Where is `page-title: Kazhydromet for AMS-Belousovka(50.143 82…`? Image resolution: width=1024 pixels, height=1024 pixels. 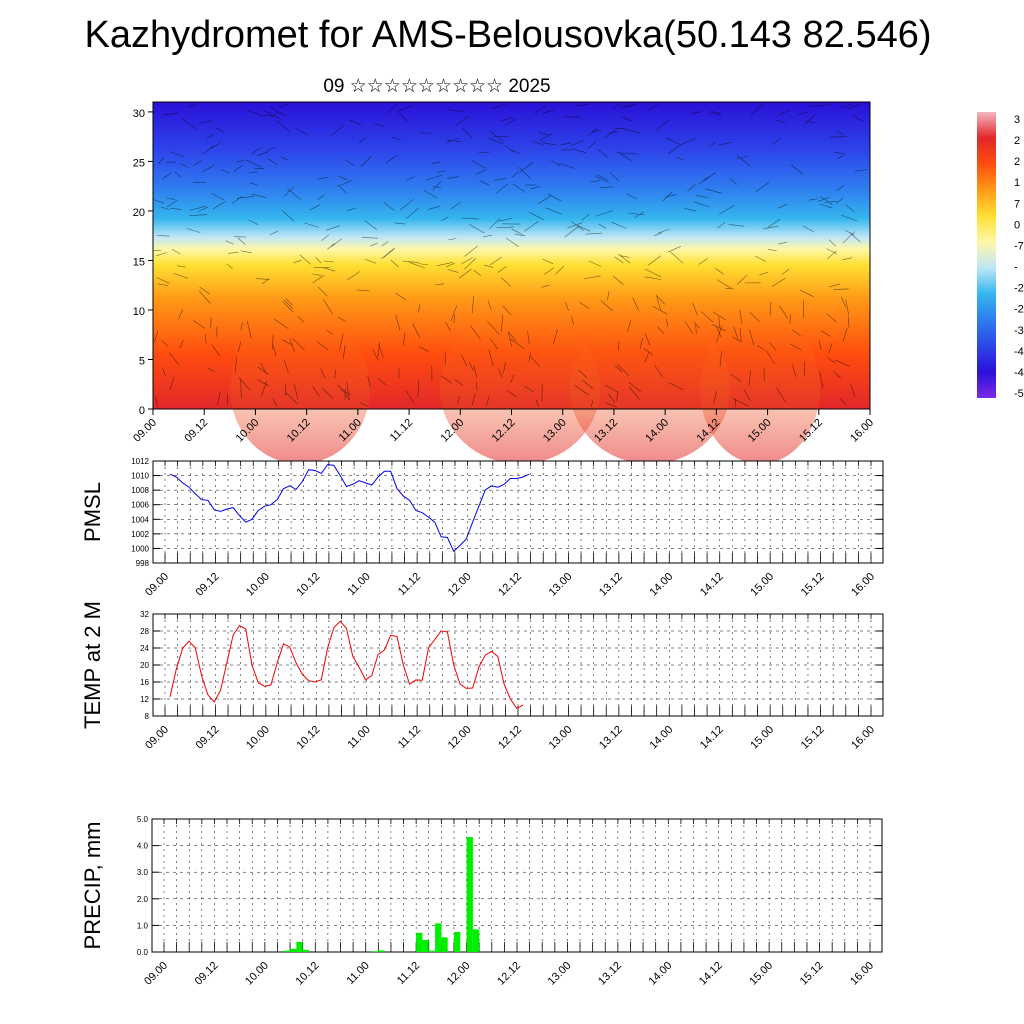
page-title: Kazhydromet for AMS-Belousovka(50.143 82… is located at coordinates (508, 35).